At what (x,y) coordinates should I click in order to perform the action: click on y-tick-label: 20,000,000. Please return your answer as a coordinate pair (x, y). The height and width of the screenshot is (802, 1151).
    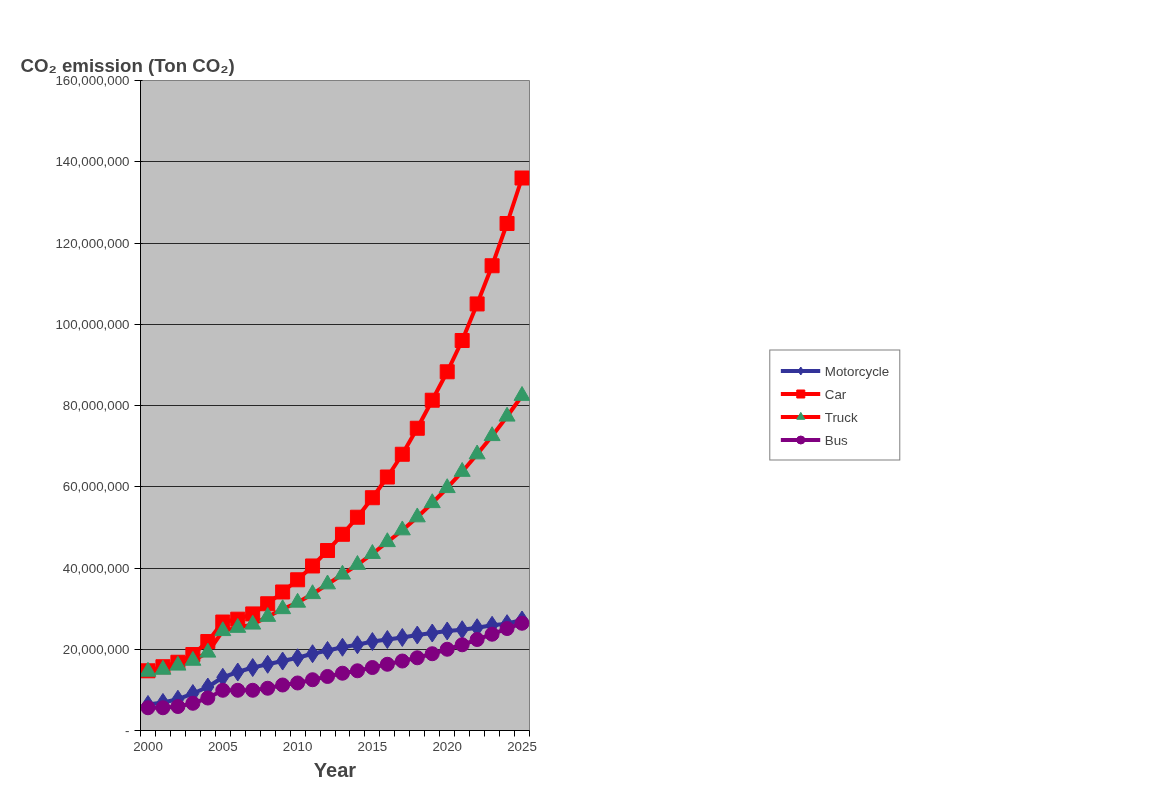
    Looking at the image, I should click on (96, 649).